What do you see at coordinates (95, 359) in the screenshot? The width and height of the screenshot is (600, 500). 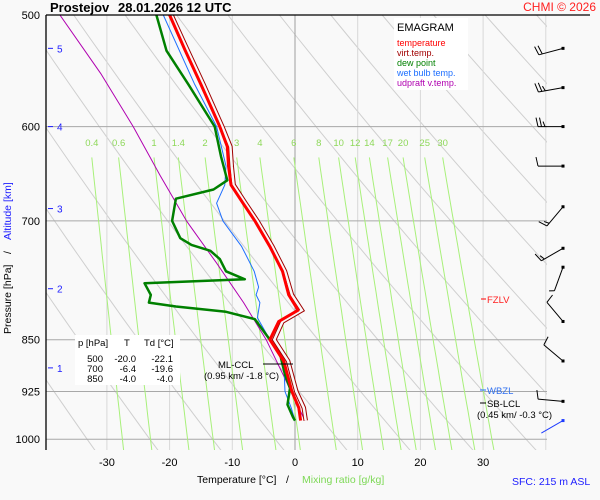 I see `table-cell: 500` at bounding box center [95, 359].